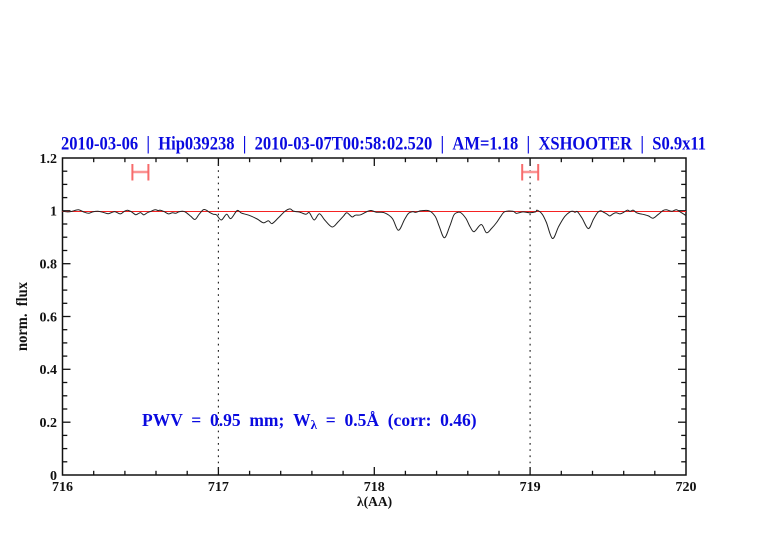 The width and height of the screenshot is (782, 547). Describe the element at coordinates (49, 317) in the screenshot. I see `svg-text: 0.6` at that location.